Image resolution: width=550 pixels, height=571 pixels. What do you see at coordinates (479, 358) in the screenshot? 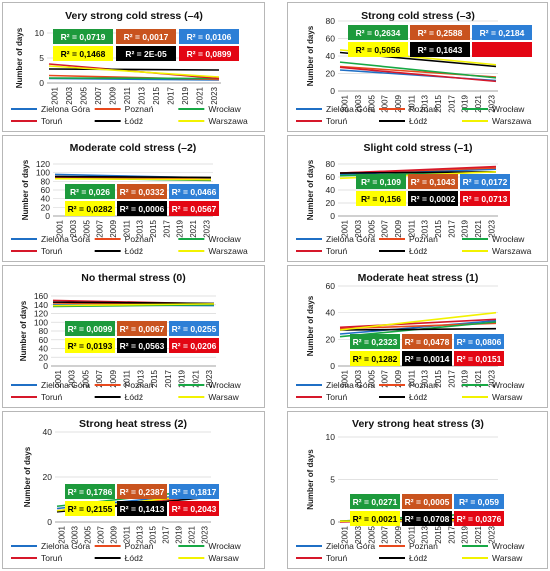
I see `r2-badge: R² = 0,0151` at bounding box center [479, 358].